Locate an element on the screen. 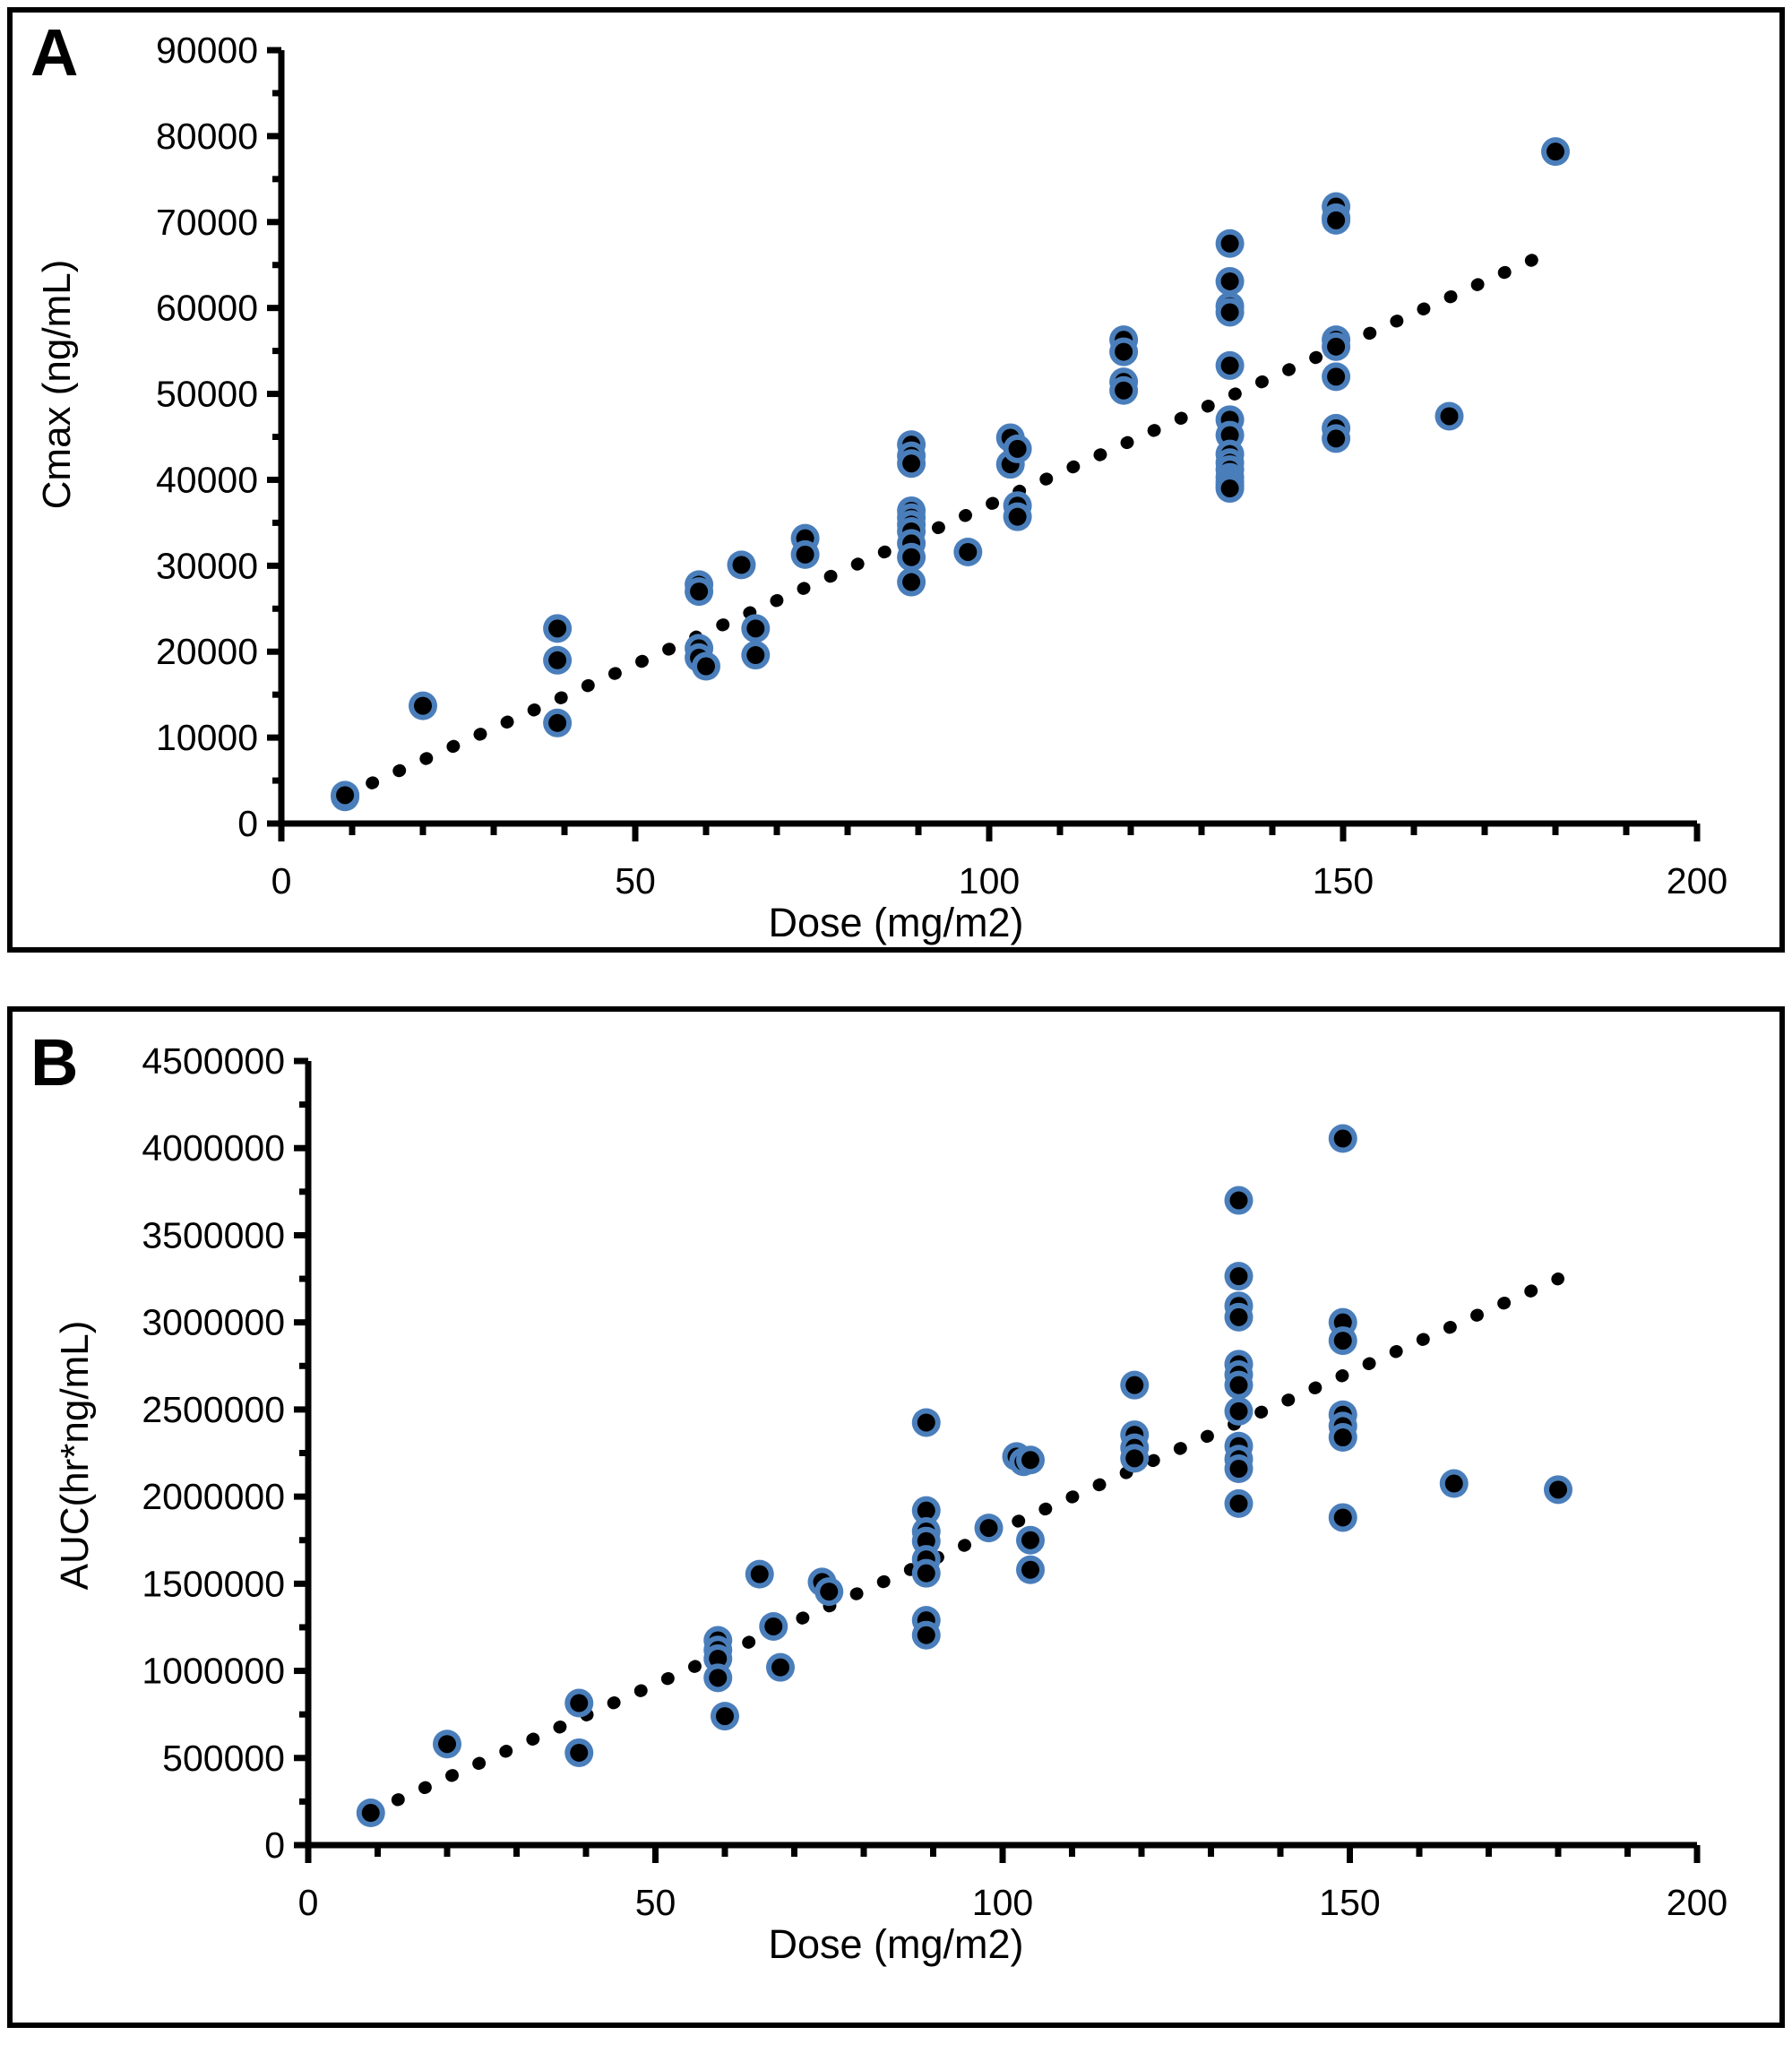 The width and height of the screenshot is (1792, 2053). panel-a-letter: A is located at coordinates (55, 52).